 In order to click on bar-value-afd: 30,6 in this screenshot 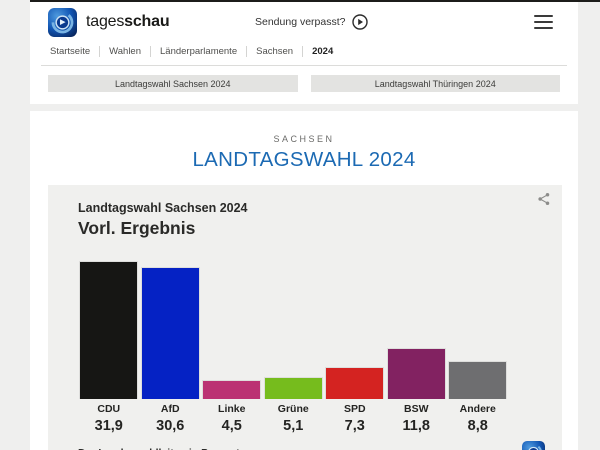, I will do `click(170, 426)`.